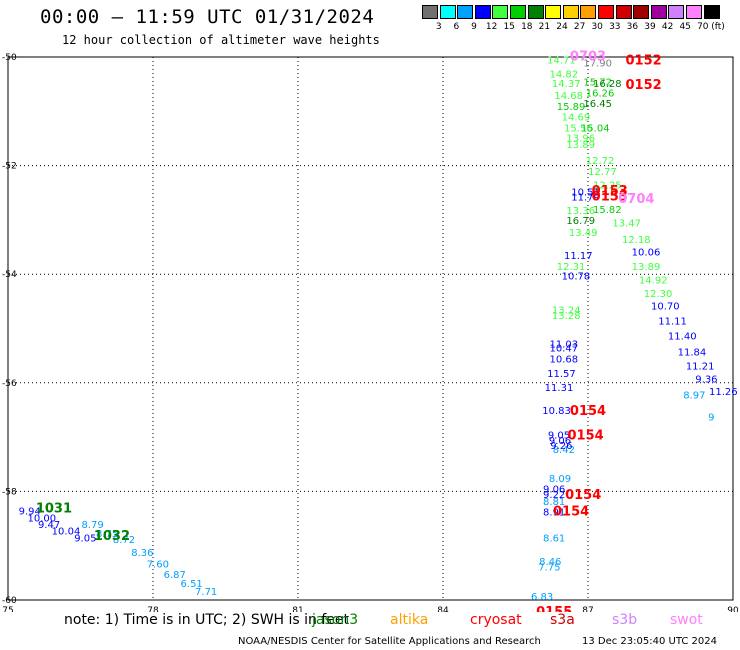 The width and height of the screenshot is (740, 650). Describe the element at coordinates (595, 129) in the screenshot. I see `wave-height-label: 15.04` at that location.